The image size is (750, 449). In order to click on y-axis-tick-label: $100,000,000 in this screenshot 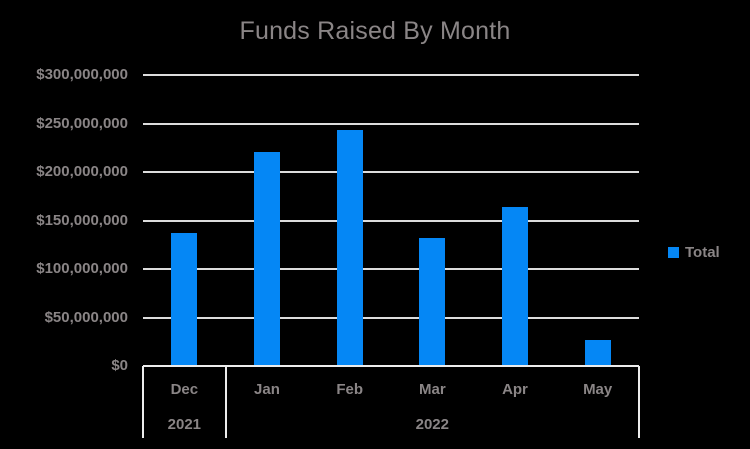, I will do `click(82, 268)`.